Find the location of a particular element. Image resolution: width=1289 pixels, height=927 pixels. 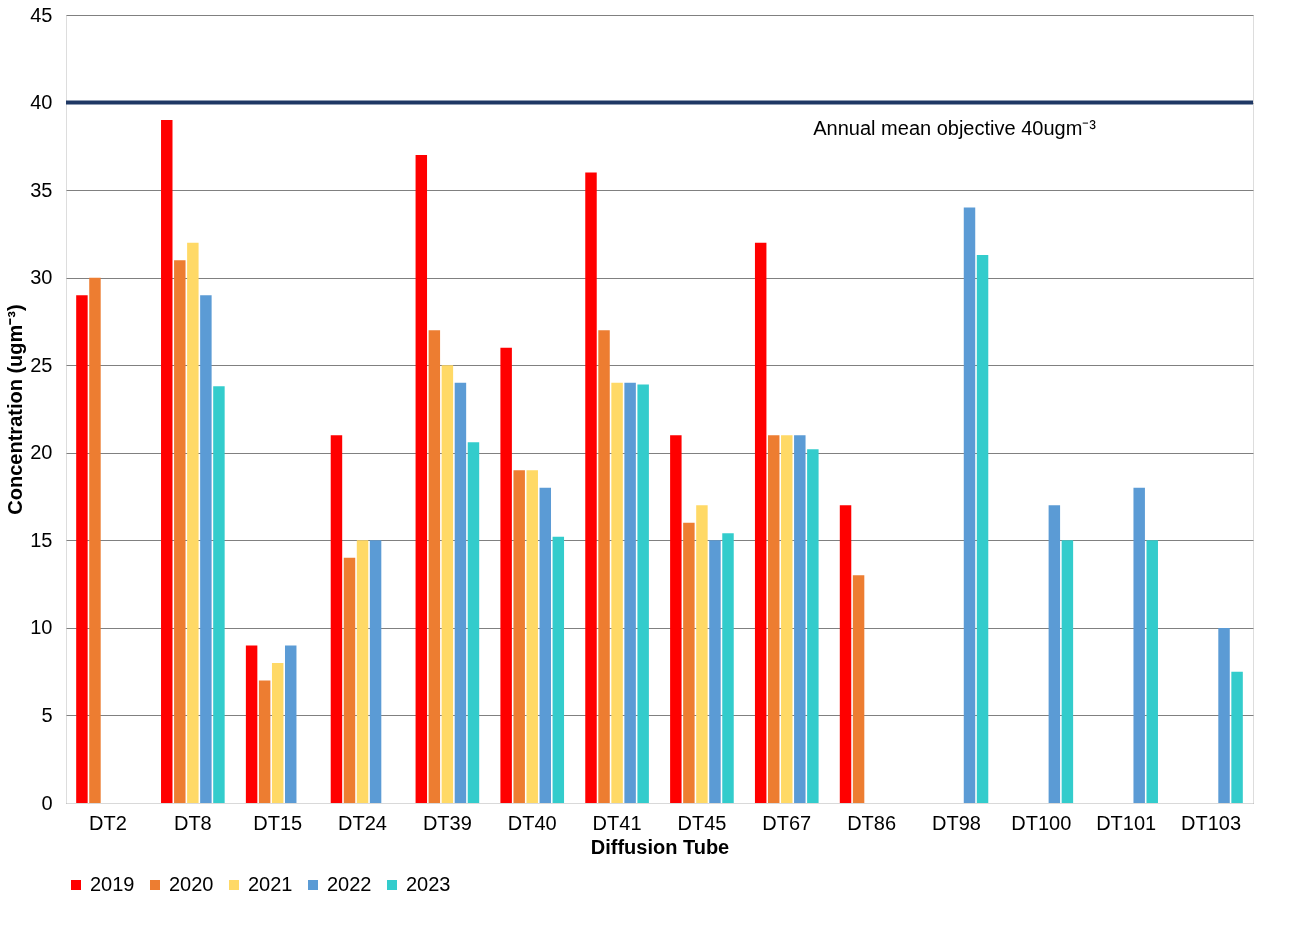

y-tick-label: 0 is located at coordinates (47, 802).